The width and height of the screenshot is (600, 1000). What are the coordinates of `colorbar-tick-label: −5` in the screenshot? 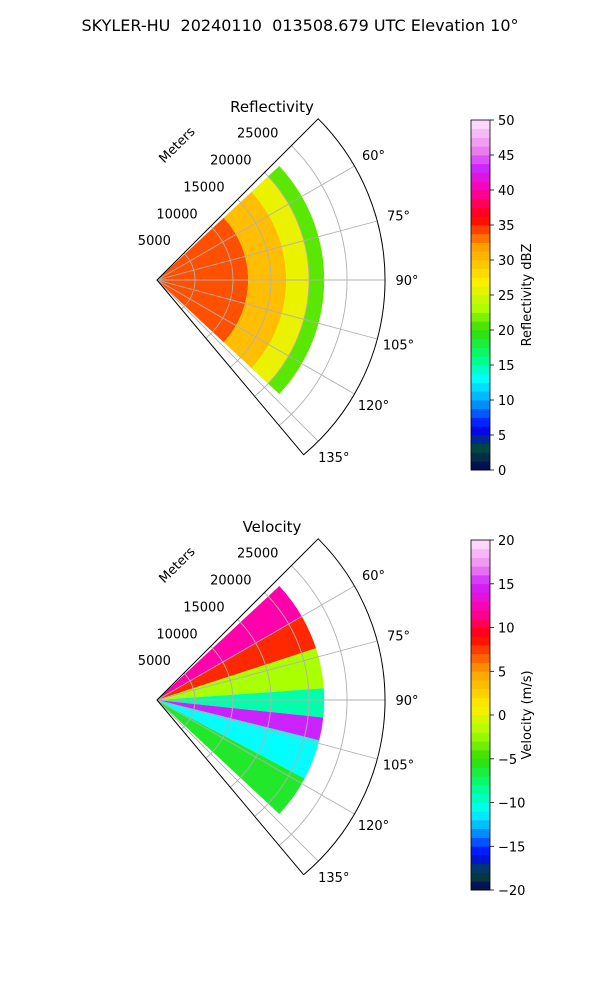 It's located at (507, 760).